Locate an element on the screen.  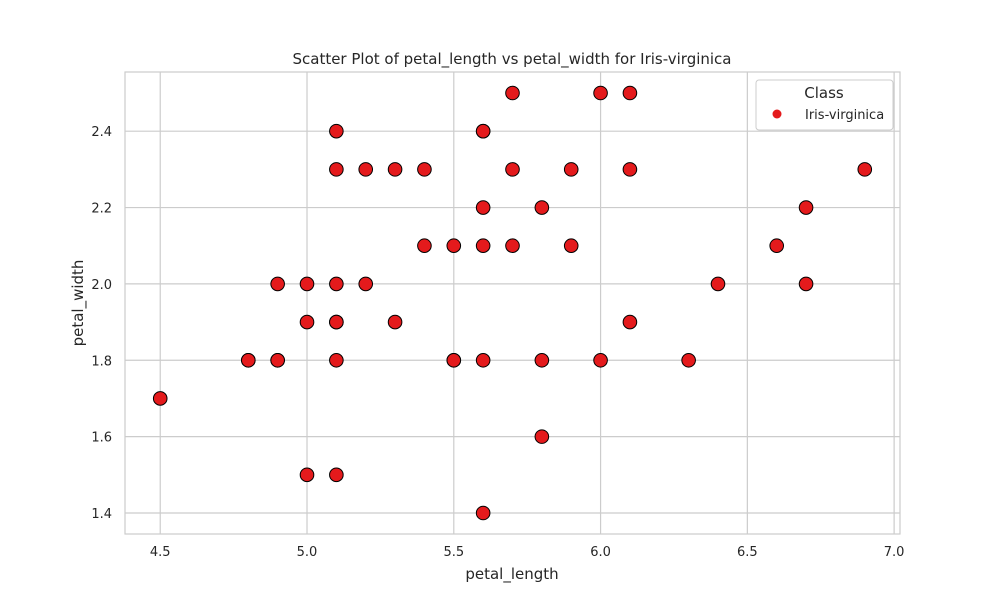
x-tick-label: 7.0 is located at coordinates (894, 552).